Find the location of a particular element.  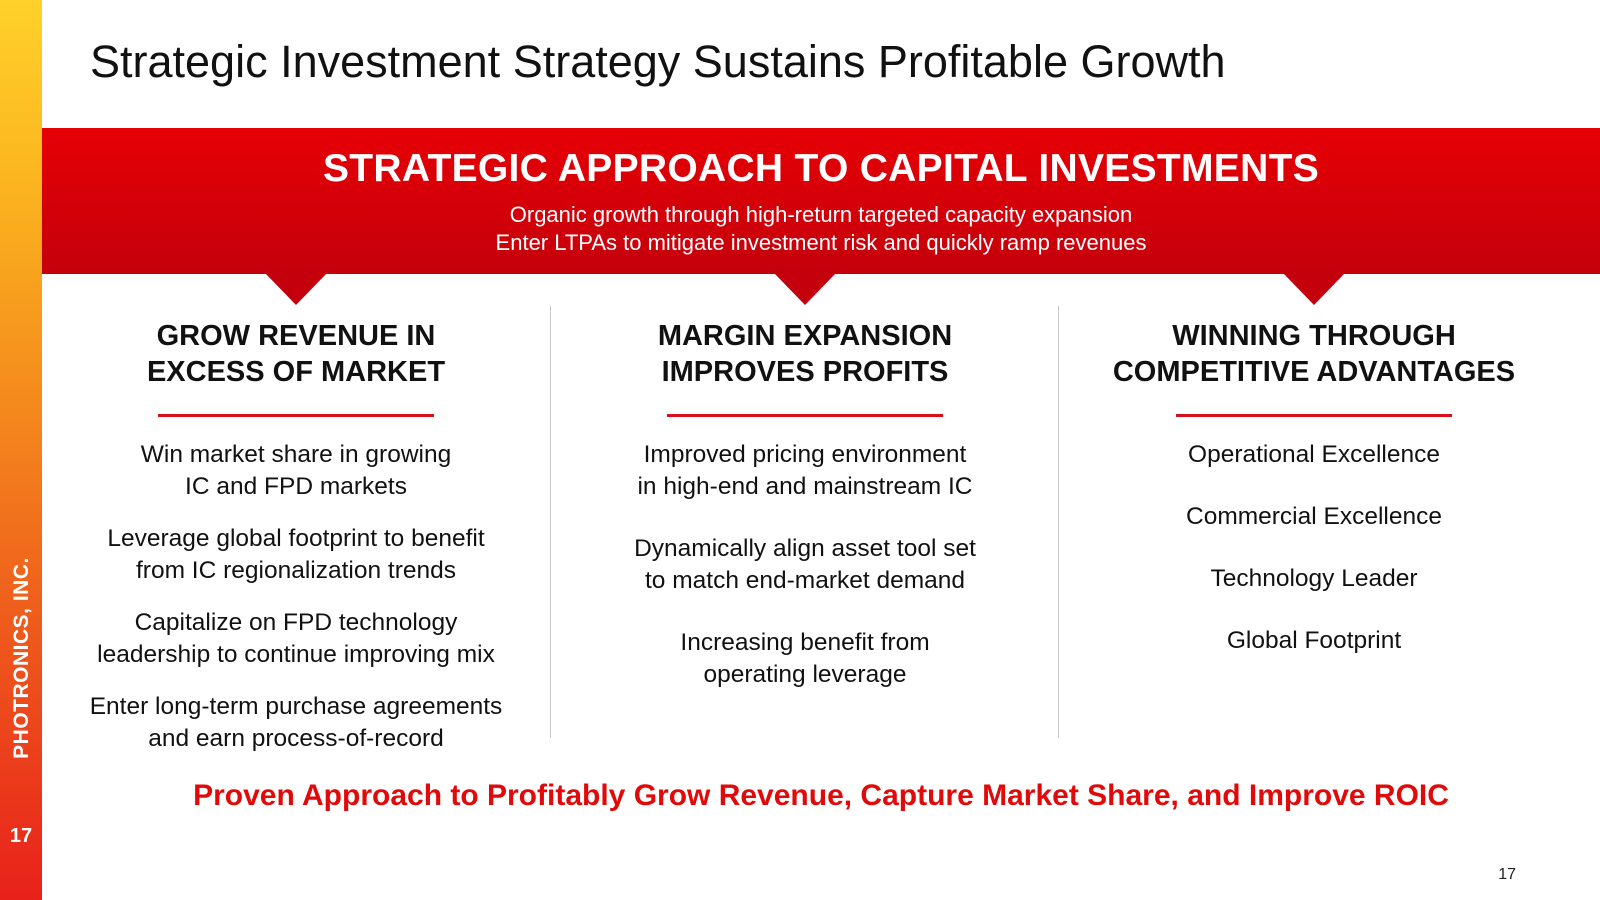

list-item-line1: Dynamically align asset tool set is located at coordinates (805, 548).